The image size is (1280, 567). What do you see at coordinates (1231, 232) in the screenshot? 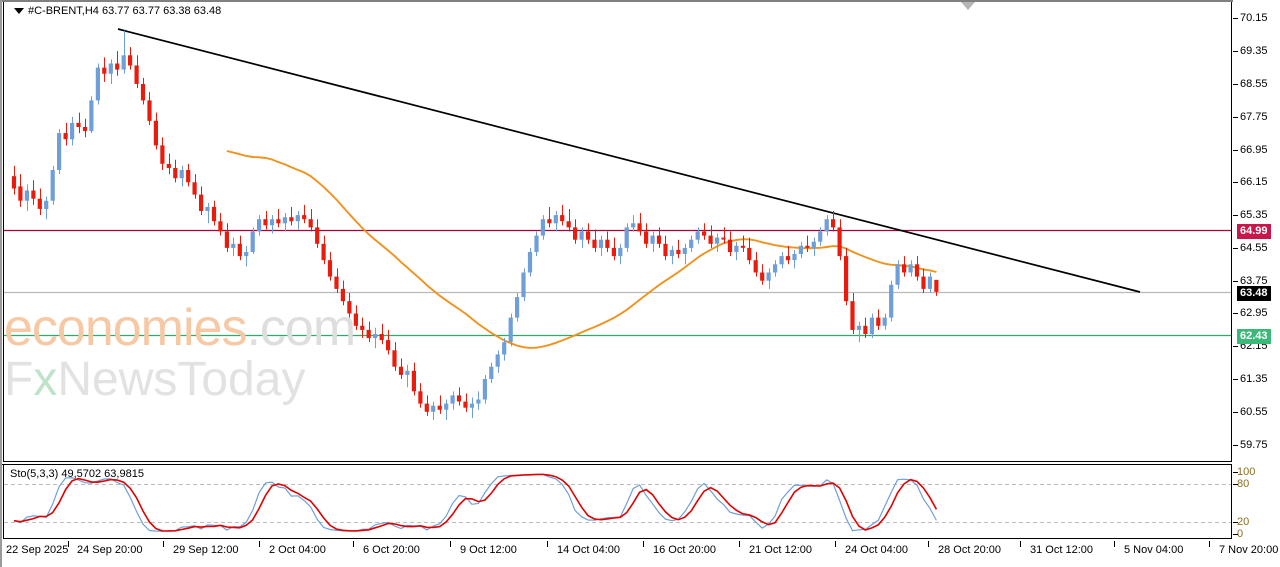
I see `price-pane-right-border` at bounding box center [1231, 232].